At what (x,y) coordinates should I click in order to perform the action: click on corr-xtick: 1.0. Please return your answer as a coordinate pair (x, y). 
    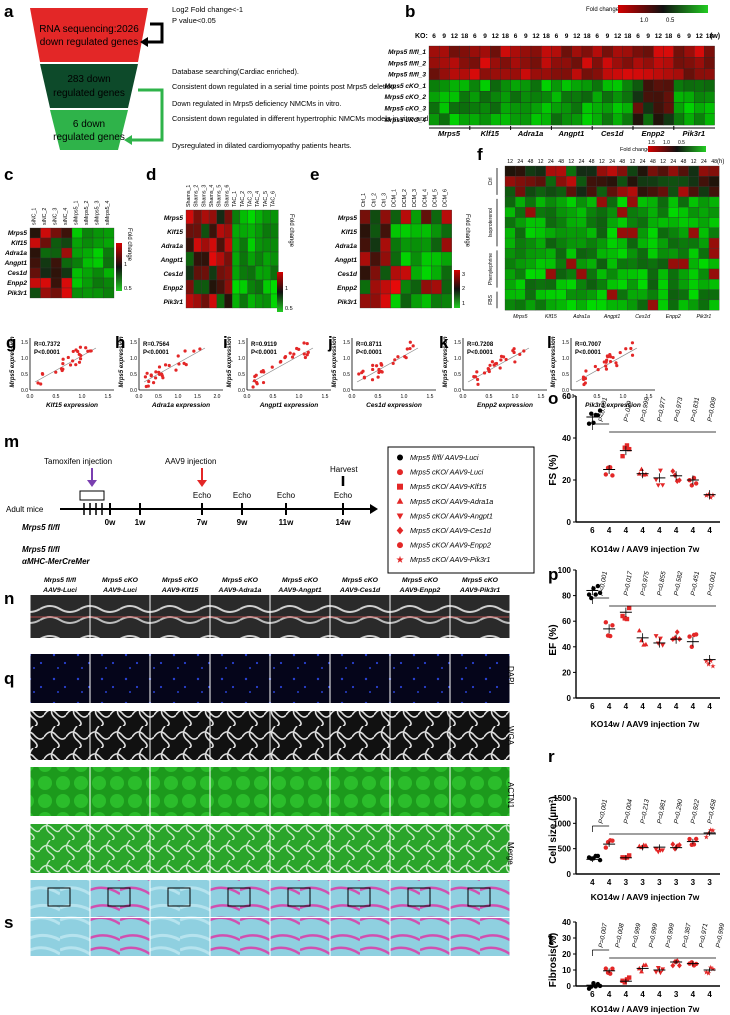
    Looking at the image, I should click on (515, 397).